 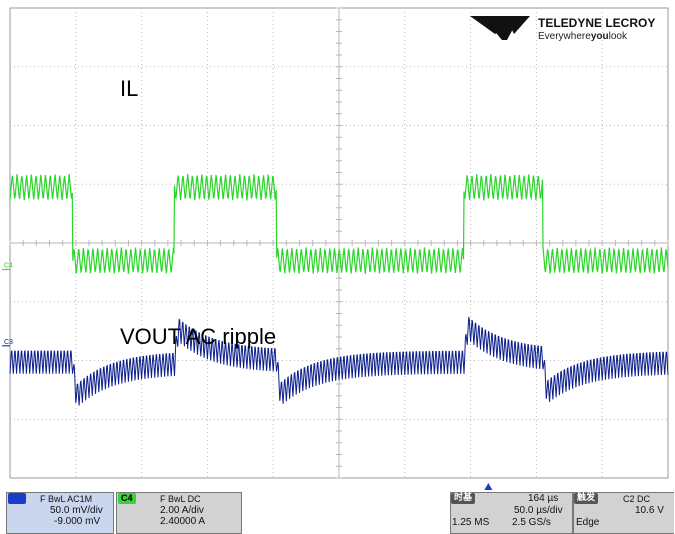 What do you see at coordinates (623, 513) in the screenshot?
I see `trigger-panel: 触发 C2 DC 10.6 V Edge` at bounding box center [623, 513].